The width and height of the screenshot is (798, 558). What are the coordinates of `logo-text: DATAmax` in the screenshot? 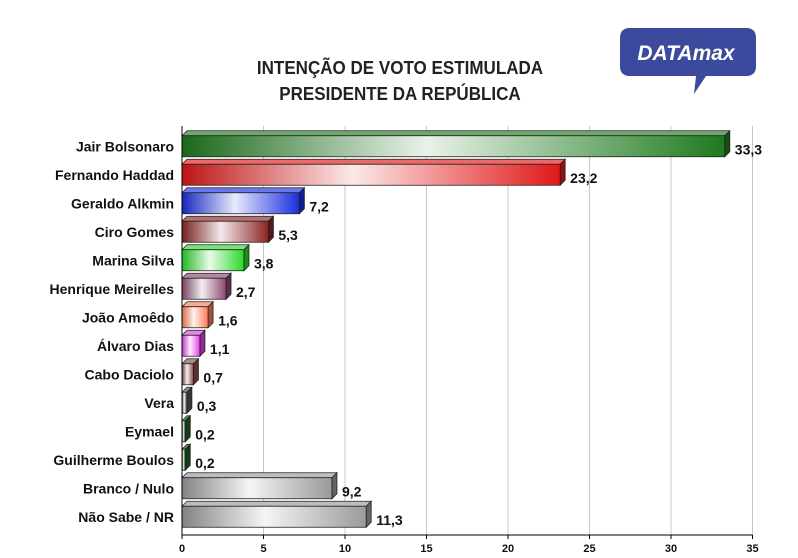 It's located at (686, 53).